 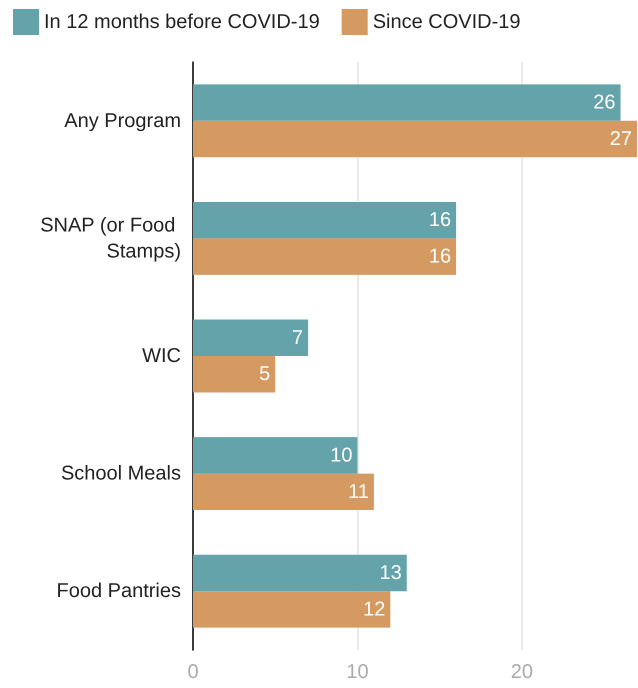 I want to click on y-tick-label: School Meals, so click(x=120, y=473).